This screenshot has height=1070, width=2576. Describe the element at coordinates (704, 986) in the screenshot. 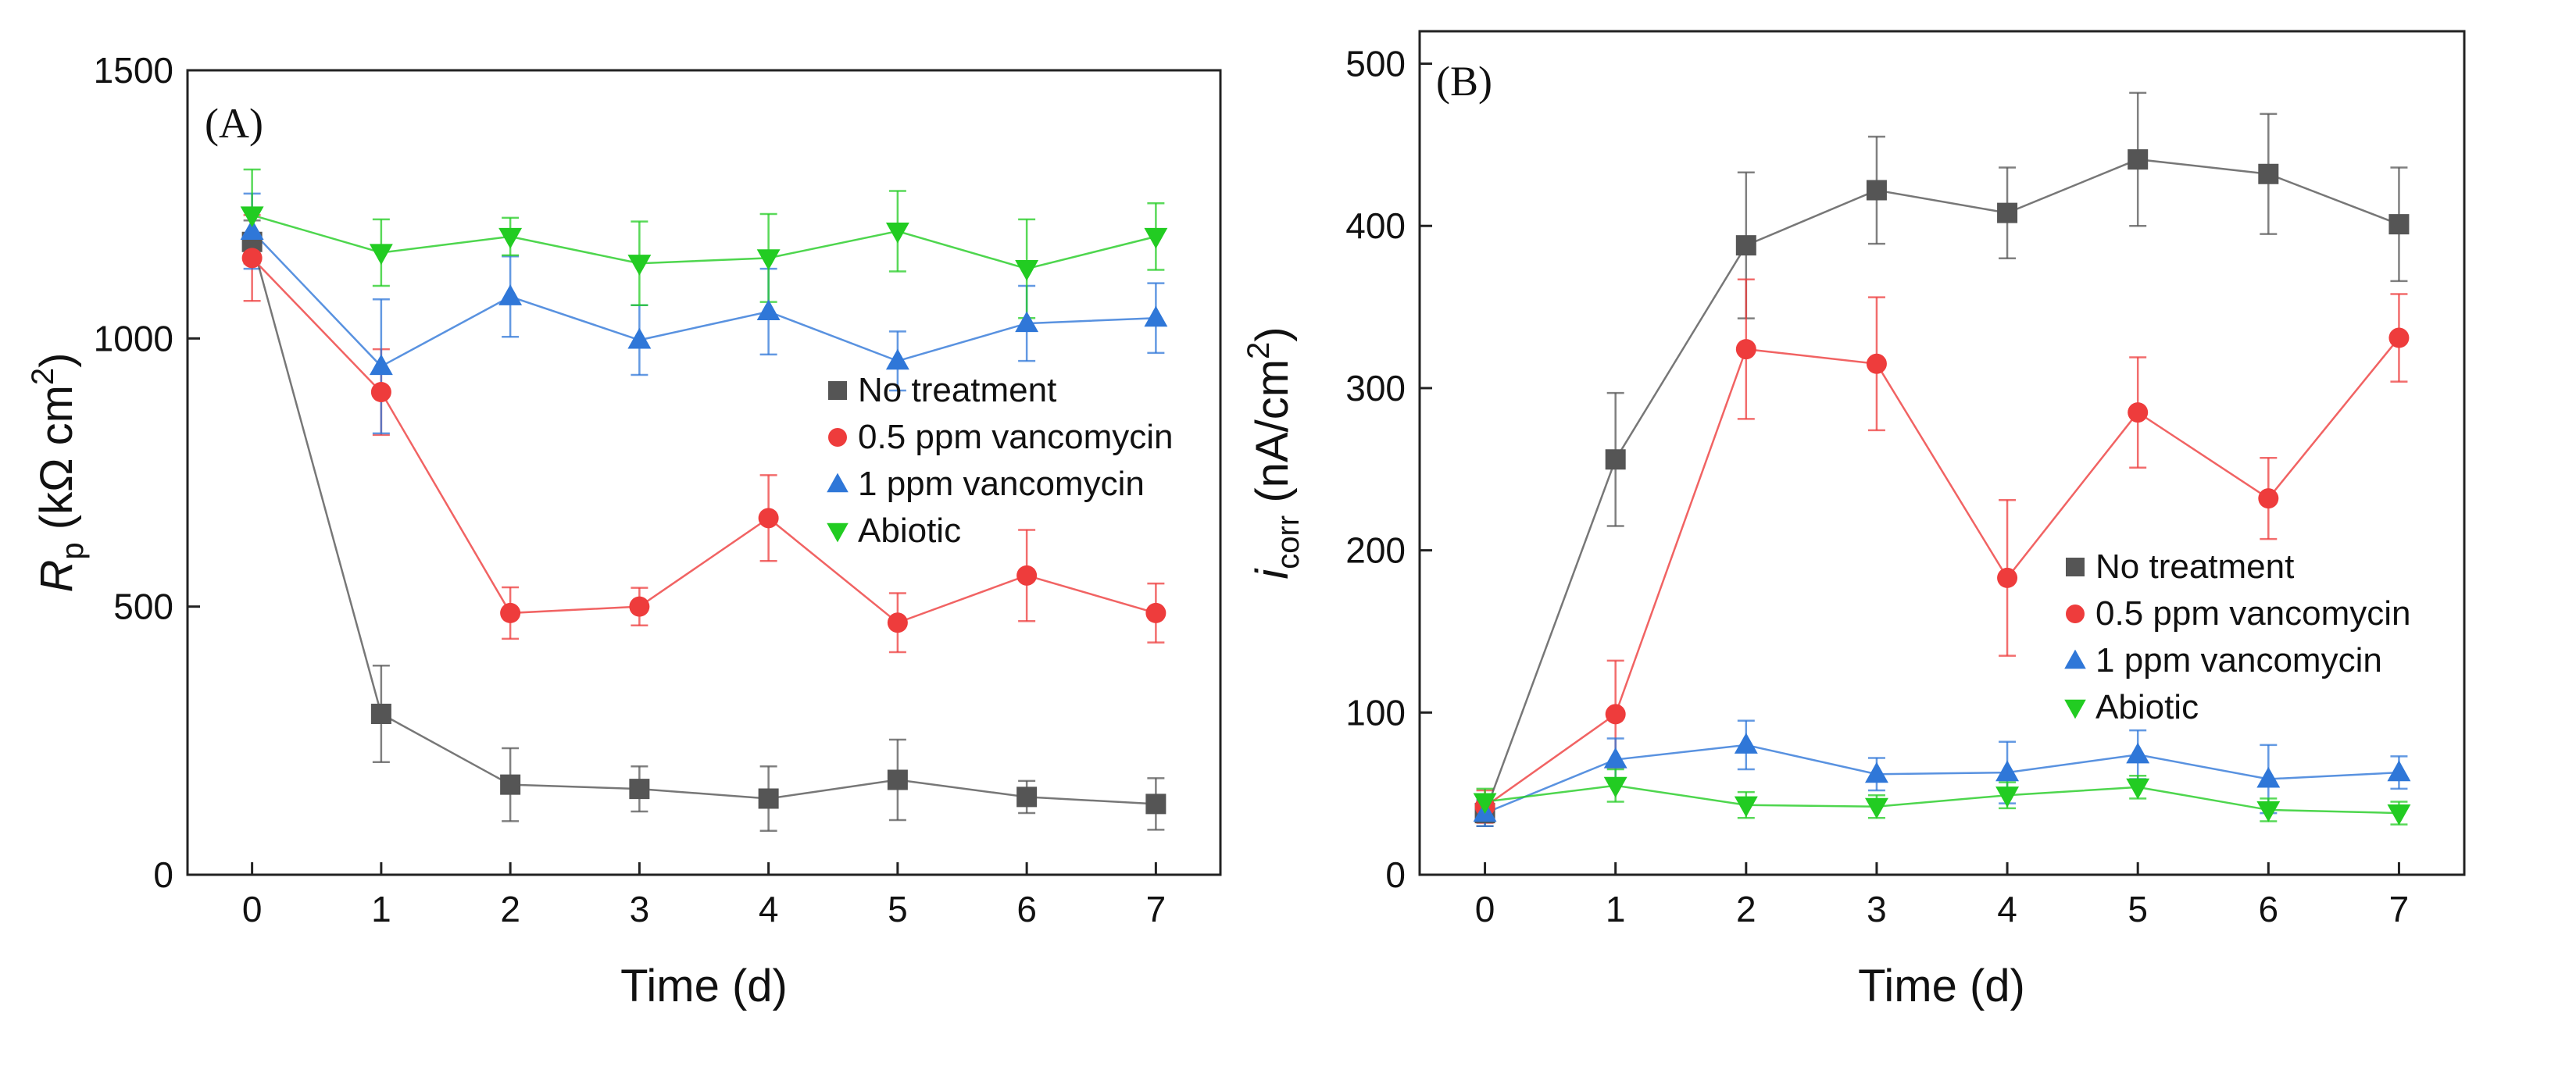

I see `panel-a-x-axis-title: Time (d)` at that location.